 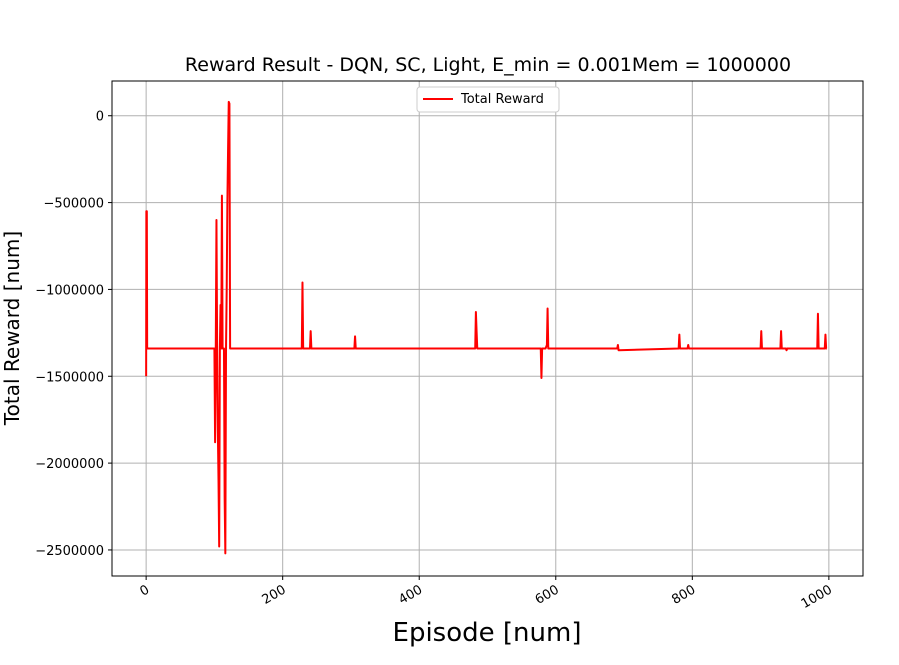 What do you see at coordinates (73, 334) in the screenshot?
I see `y-axis-ticks: 0 −500000 −1000000 −1500000 −2000000 −2500000` at bounding box center [73, 334].